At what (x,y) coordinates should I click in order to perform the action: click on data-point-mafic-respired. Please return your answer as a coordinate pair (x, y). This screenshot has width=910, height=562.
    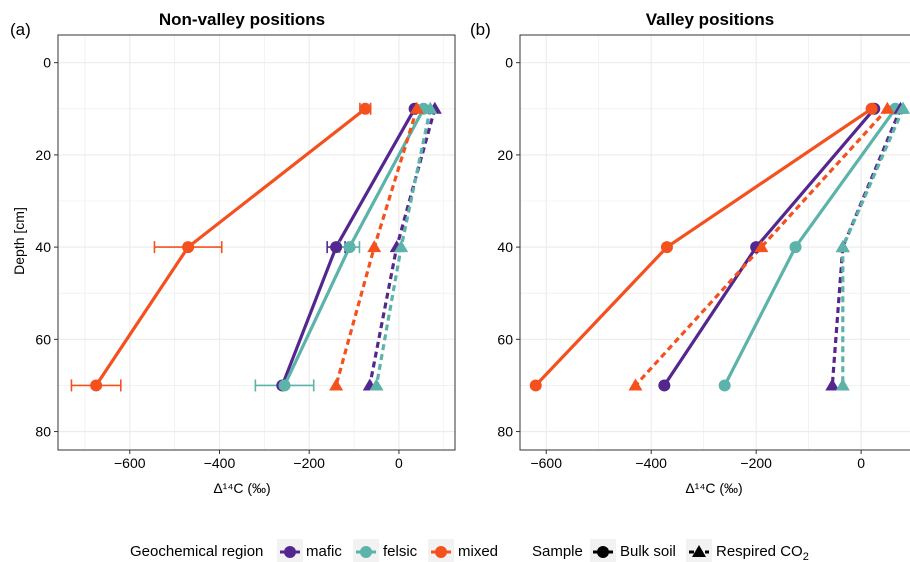
    Looking at the image, I should click on (832, 384).